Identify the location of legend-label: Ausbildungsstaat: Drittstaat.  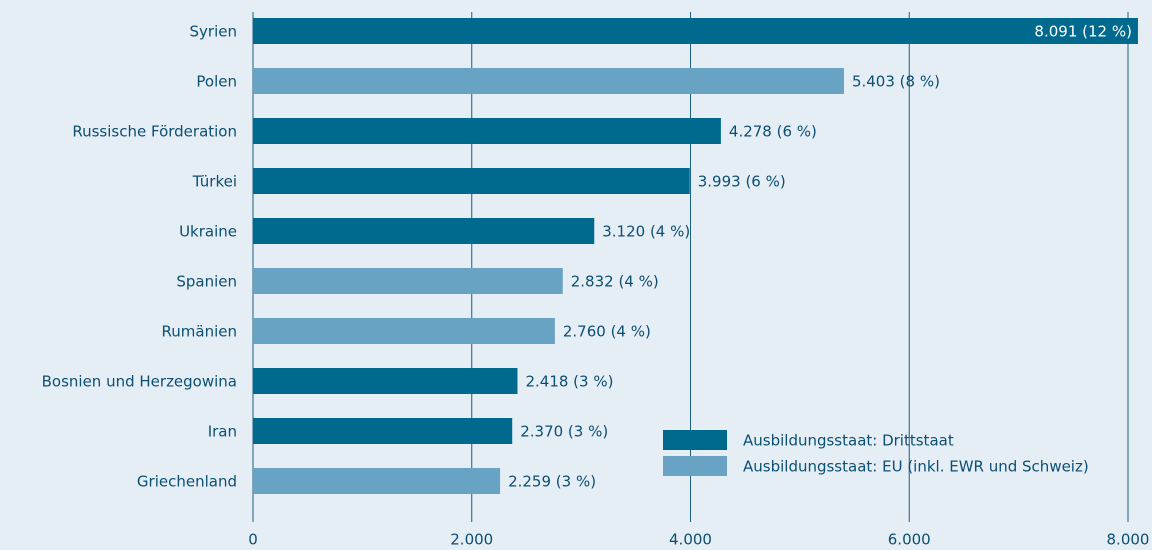
(848, 441).